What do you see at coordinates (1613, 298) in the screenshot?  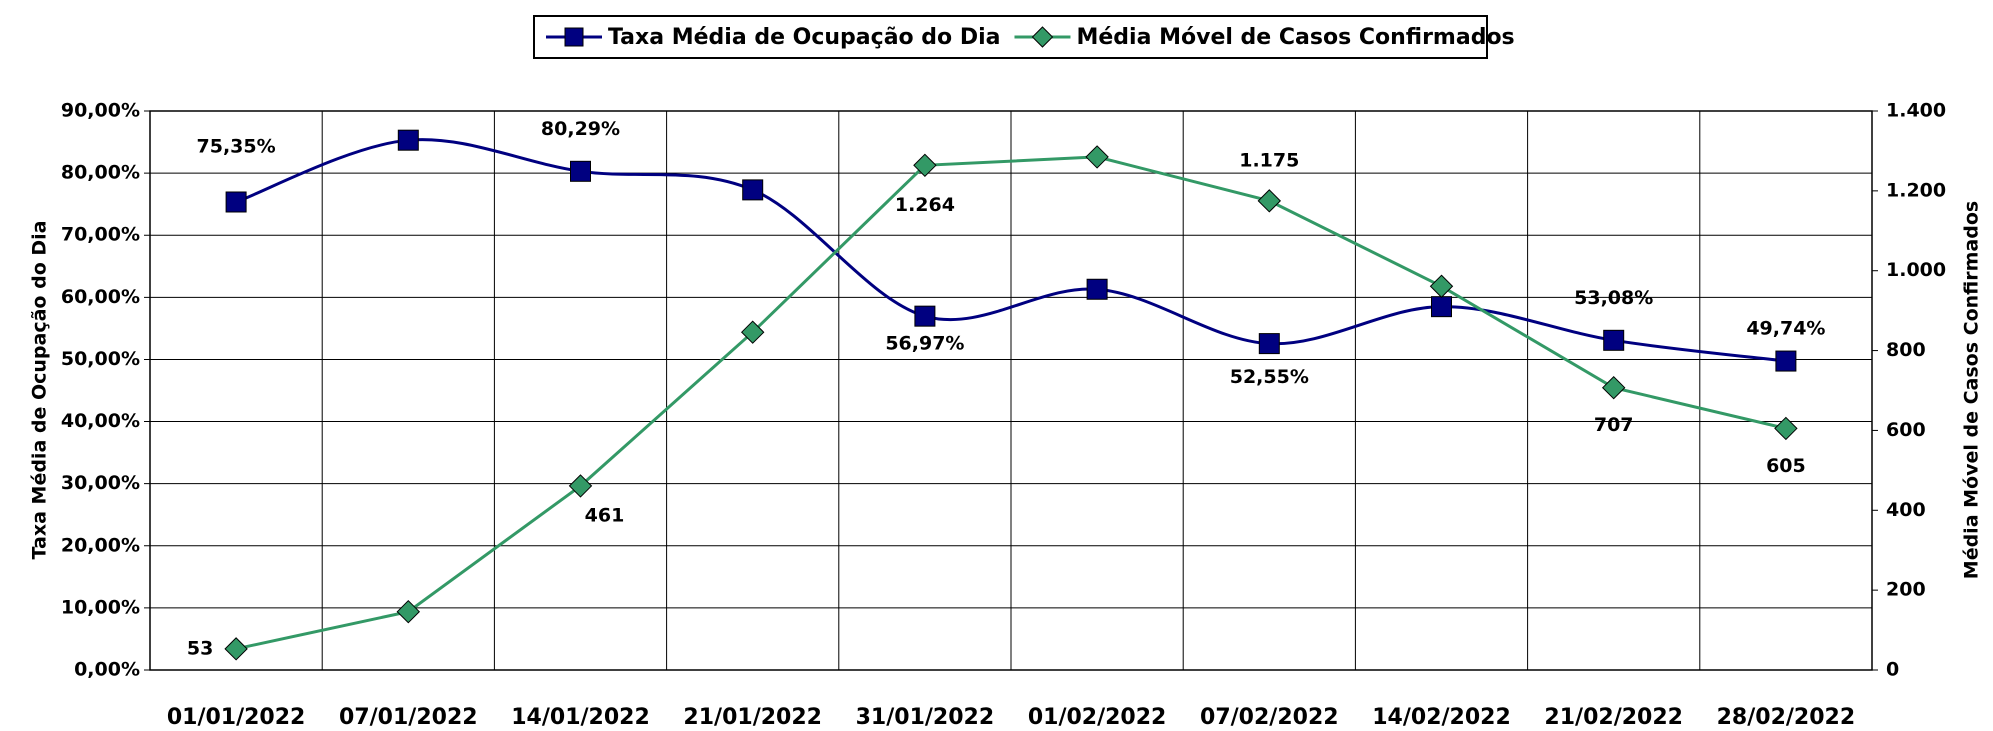 I see `data-label: 53,08%` at bounding box center [1613, 298].